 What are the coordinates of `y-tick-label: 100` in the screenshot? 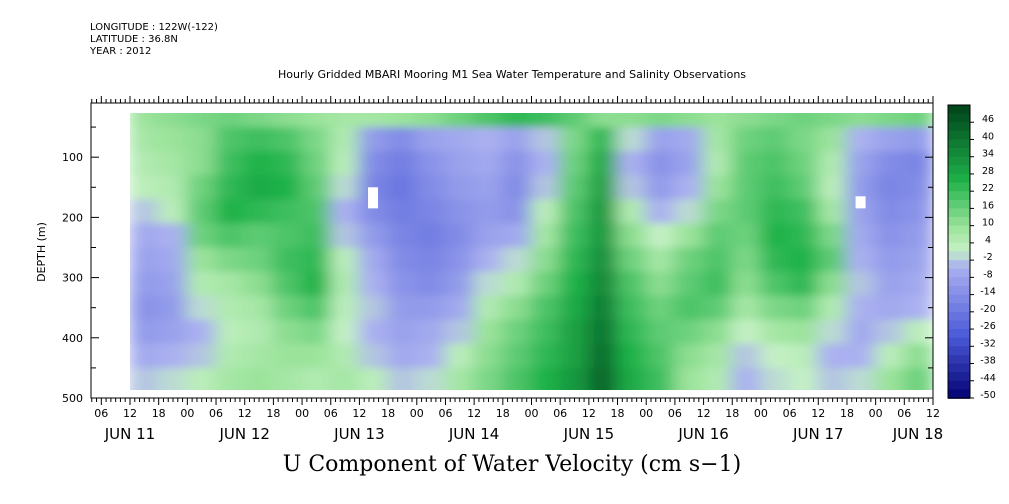 It's located at (72, 157).